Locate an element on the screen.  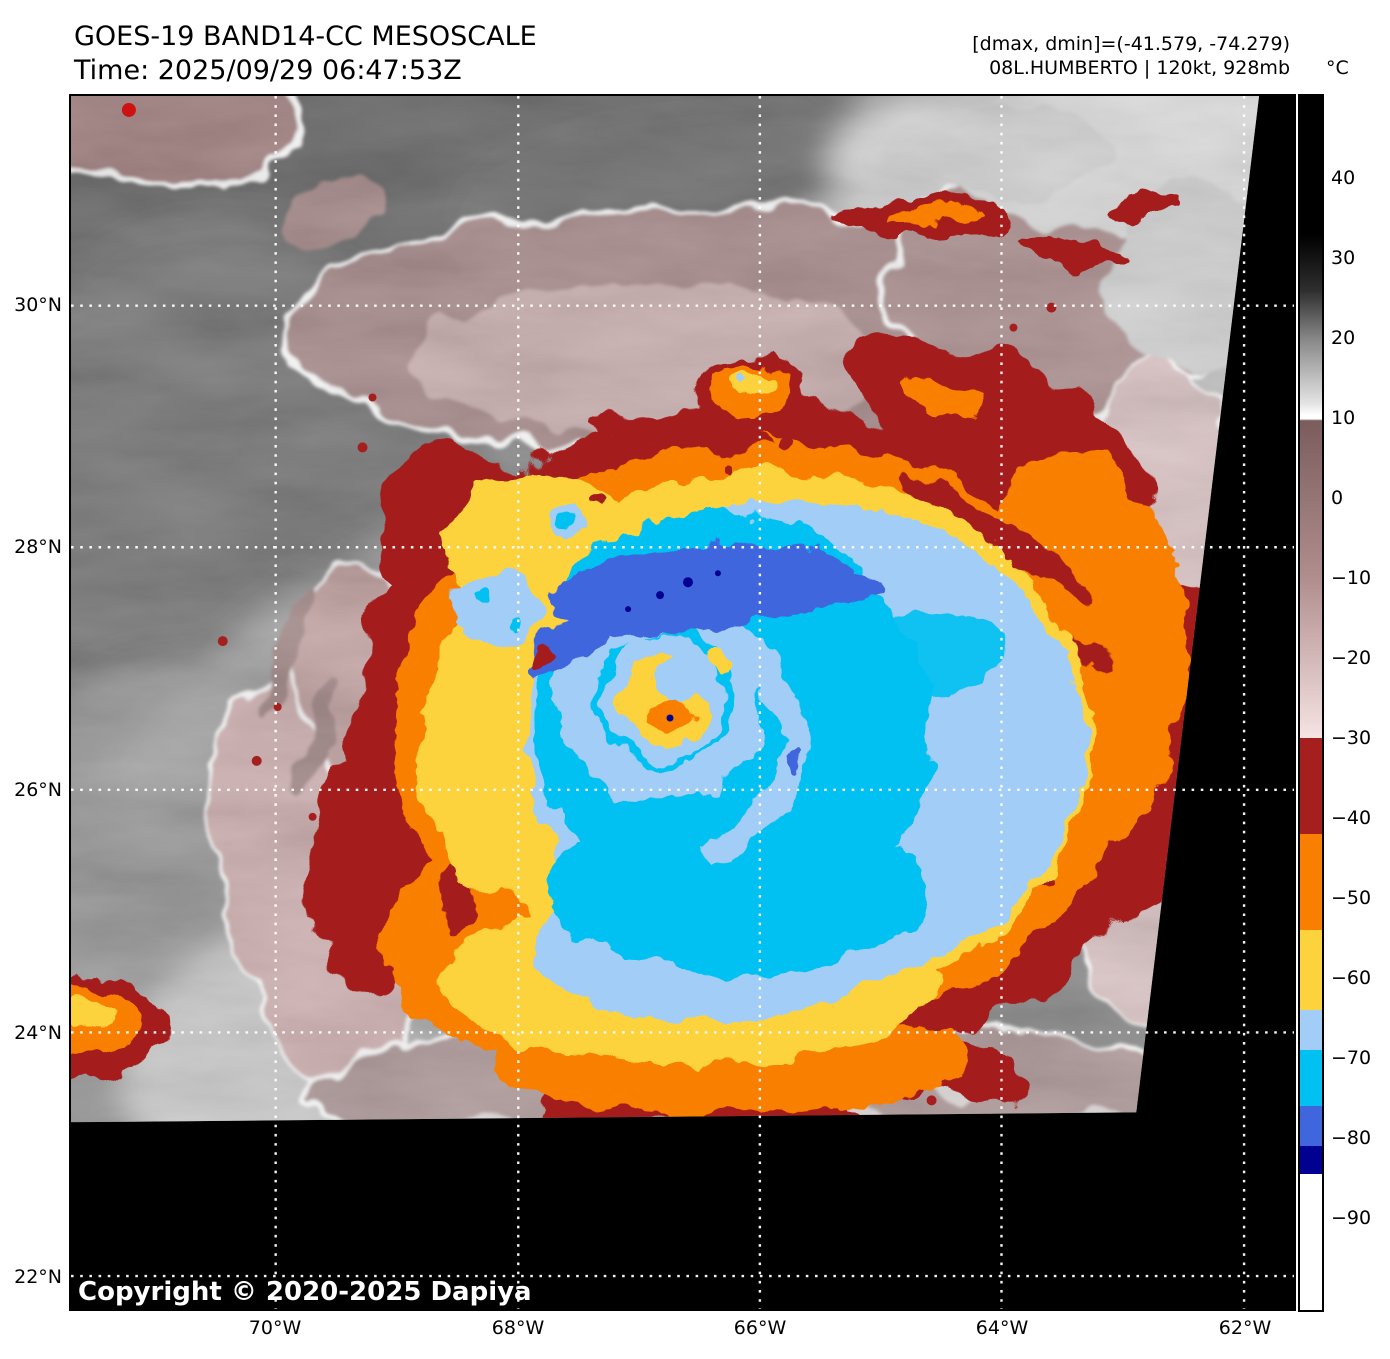
colorbar-tick-label: −80 is located at coordinates (1351, 1138).